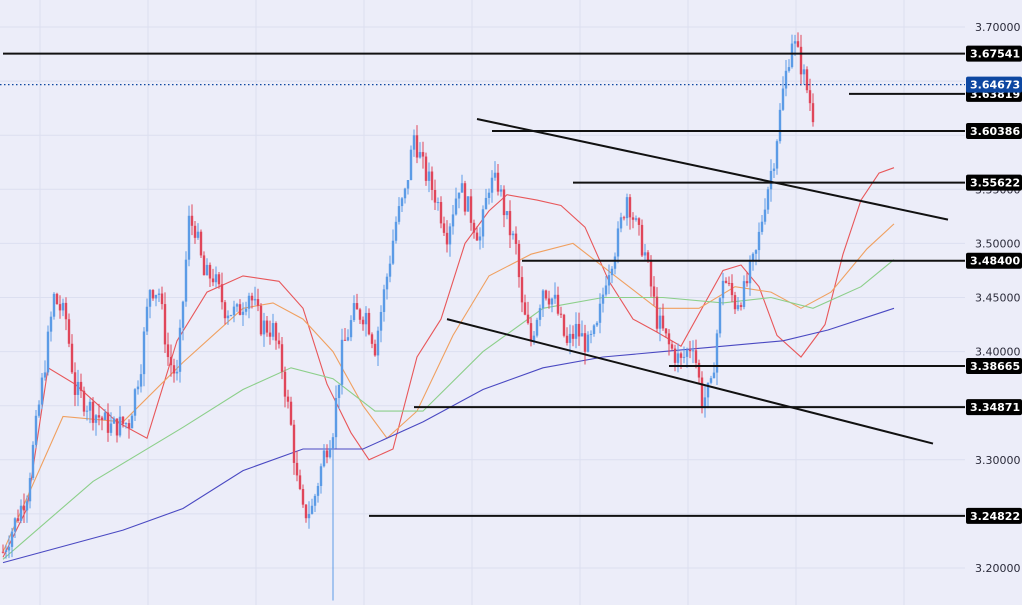  Describe the element at coordinates (998, 568) in the screenshot. I see `y-tick-label: 3.20000` at that location.